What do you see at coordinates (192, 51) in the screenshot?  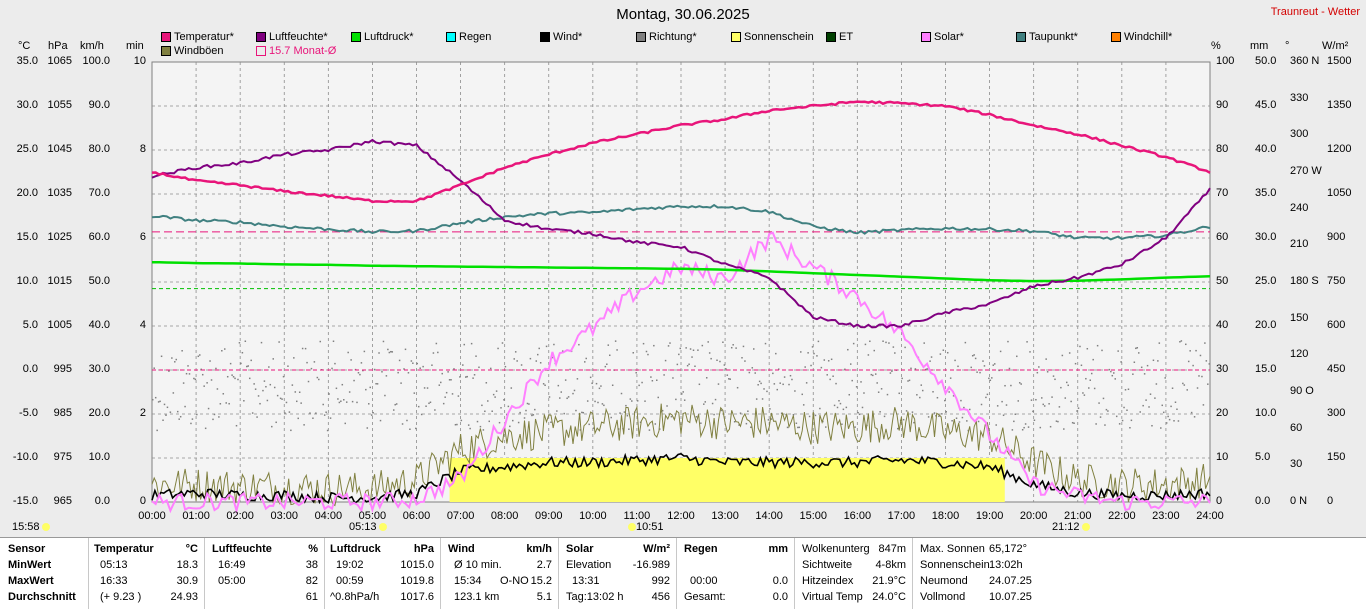 I see `legend-item-windb-en: Windböen` at bounding box center [192, 51].